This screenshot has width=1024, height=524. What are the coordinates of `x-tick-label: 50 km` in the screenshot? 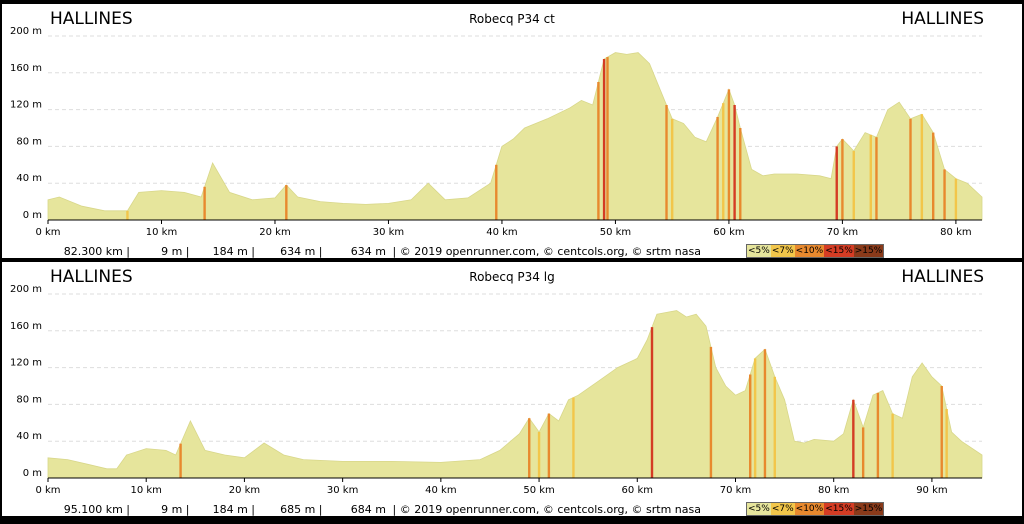 It's located at (538, 490).